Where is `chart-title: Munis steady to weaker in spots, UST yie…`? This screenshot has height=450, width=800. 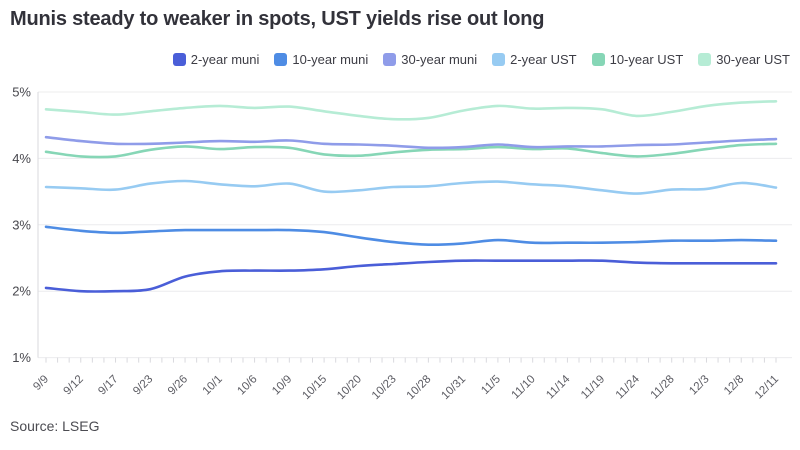 chart-title: Munis steady to weaker in spots, UST yie… is located at coordinates (277, 19).